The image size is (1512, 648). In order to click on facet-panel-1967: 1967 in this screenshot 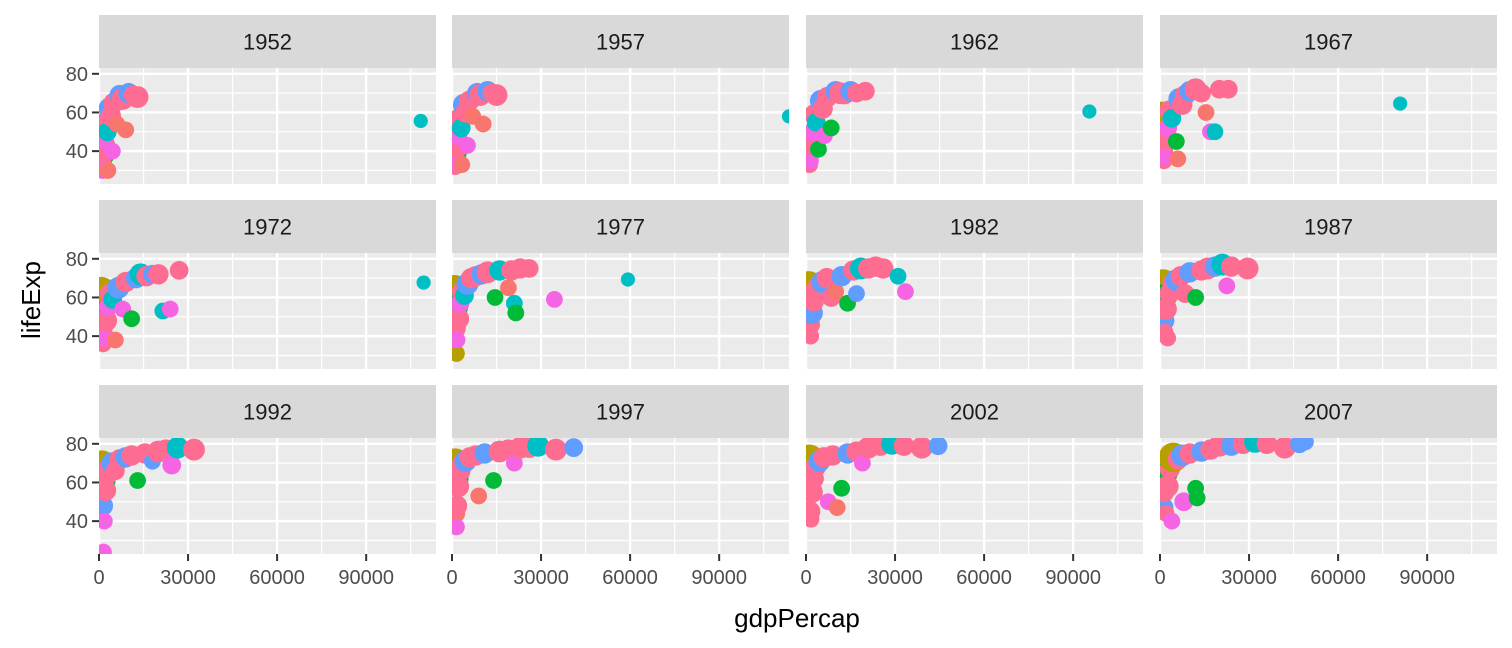, I will do `click(1327, 99)`.